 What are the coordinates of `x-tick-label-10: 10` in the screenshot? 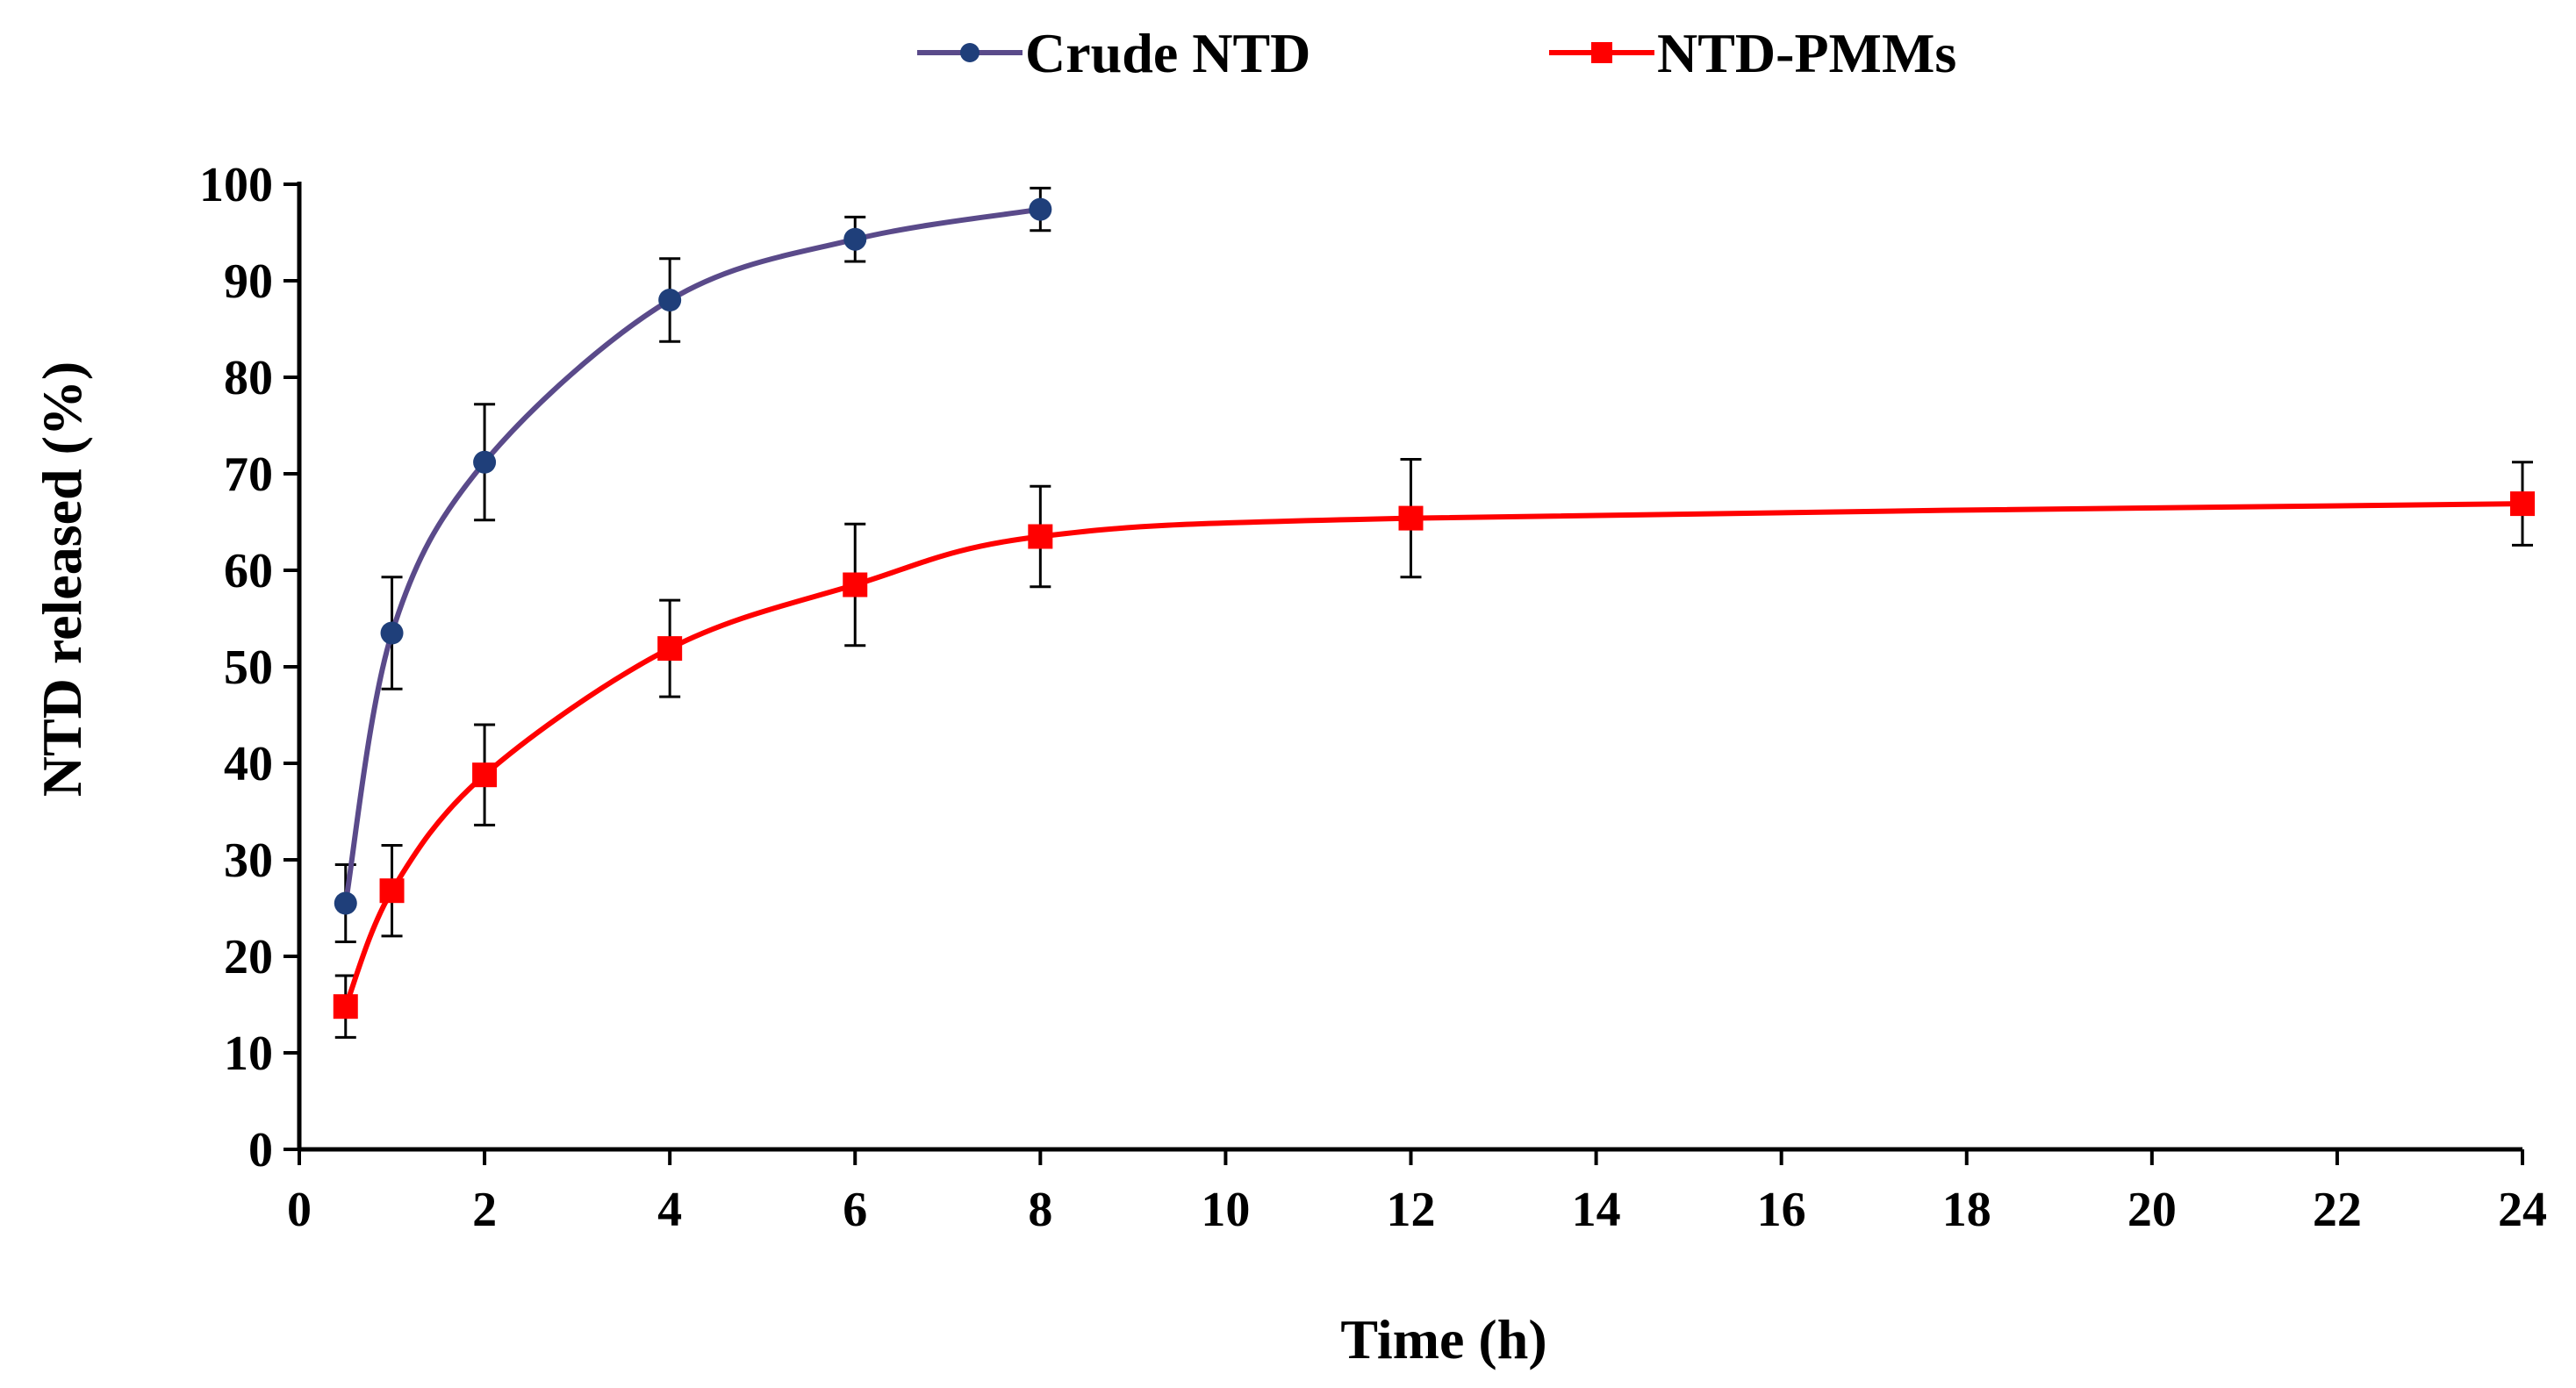 It's located at (1225, 1210).